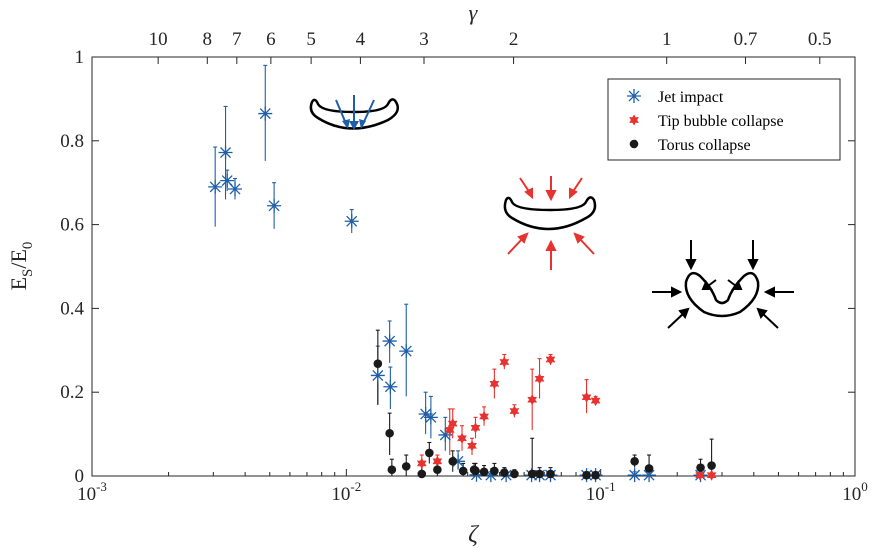 The image size is (879, 550). Describe the element at coordinates (361, 39) in the screenshot. I see `top-tick-label: 4` at that location.